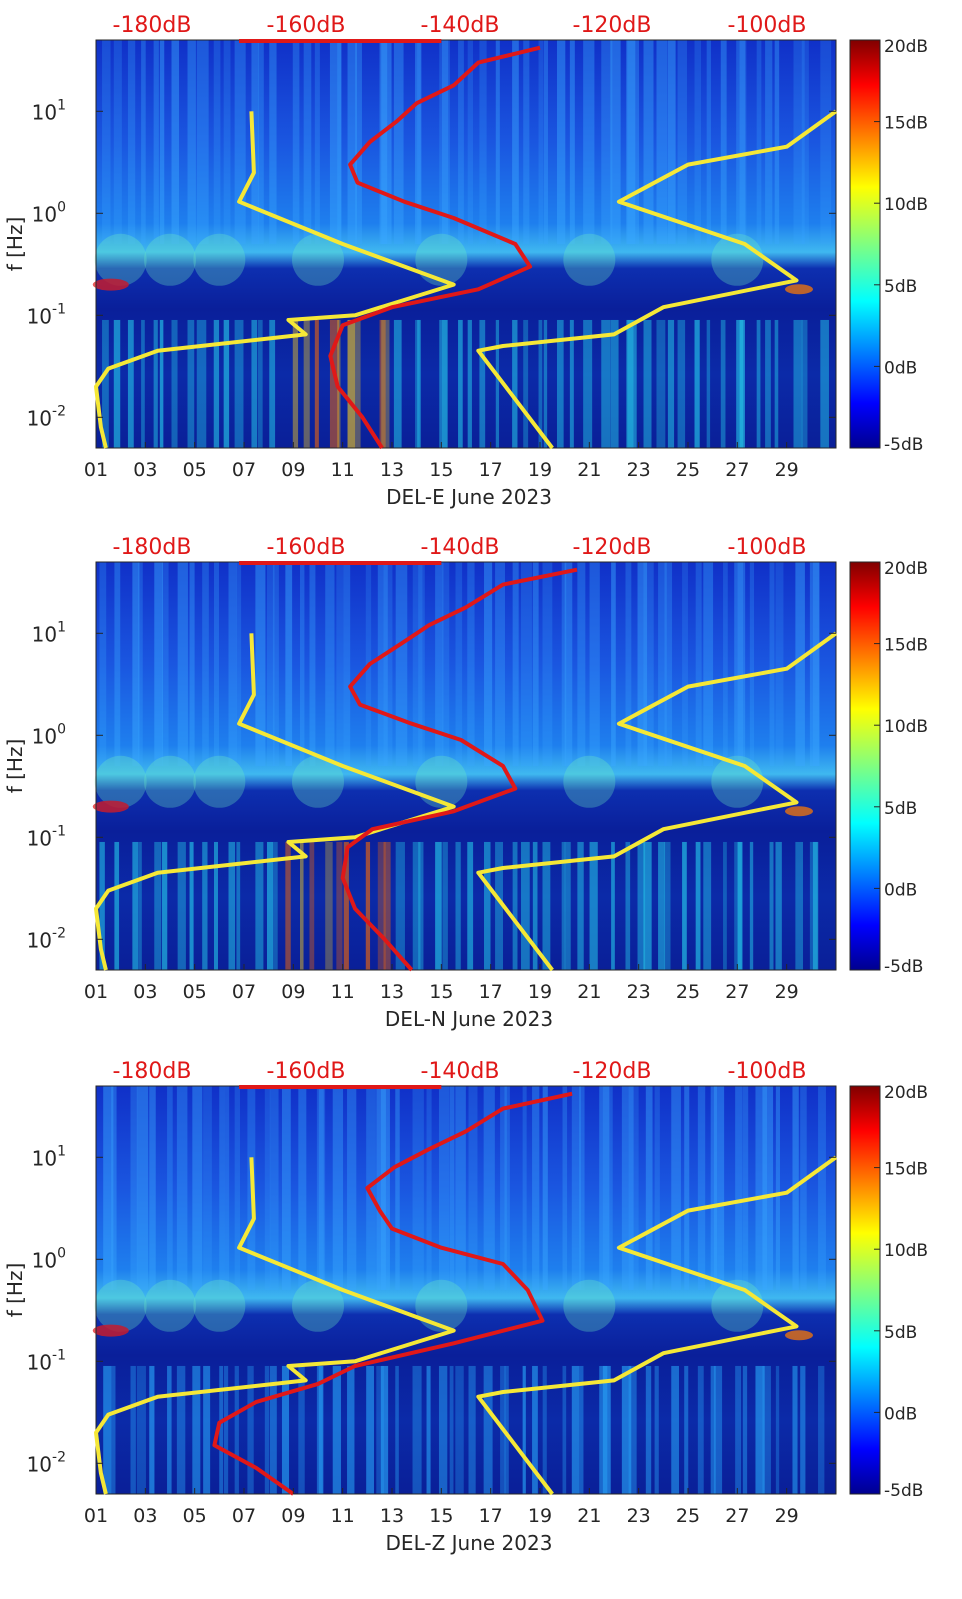  What do you see at coordinates (15, 1290) in the screenshot?
I see `y-axis-label: f [Hz]` at bounding box center [15, 1290].